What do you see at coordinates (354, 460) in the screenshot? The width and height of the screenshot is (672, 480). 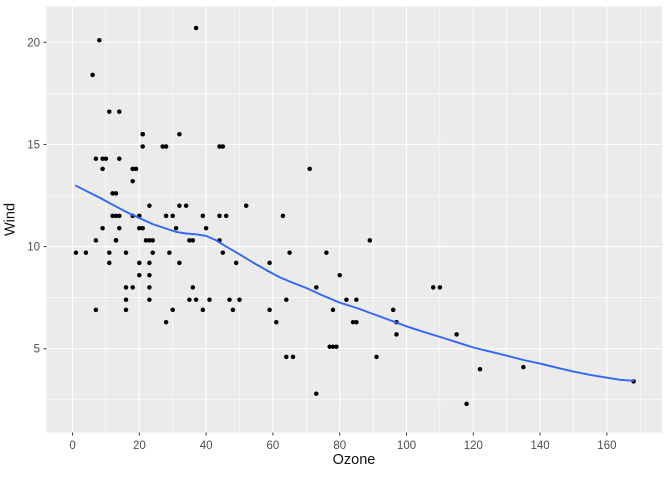 I see `x-axis-title: Ozone` at bounding box center [354, 460].